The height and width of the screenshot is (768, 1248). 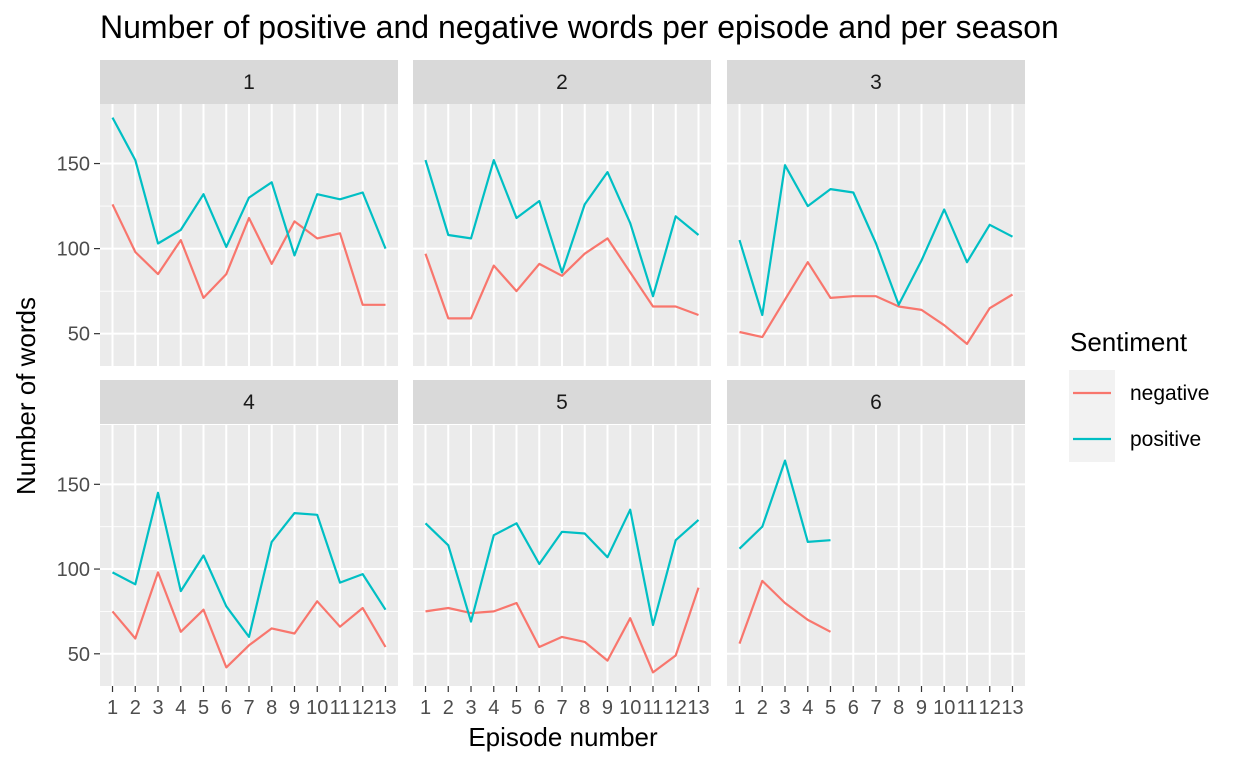 I want to click on legend: Sentiment negative positive, so click(x=1139, y=394).